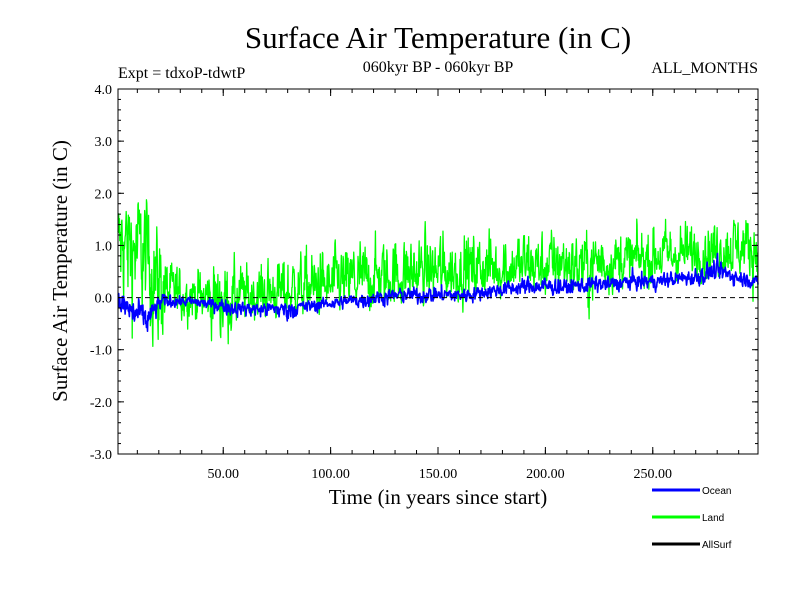  I want to click on y-axis-label: Surface Air Temperature (in C), so click(60, 271).